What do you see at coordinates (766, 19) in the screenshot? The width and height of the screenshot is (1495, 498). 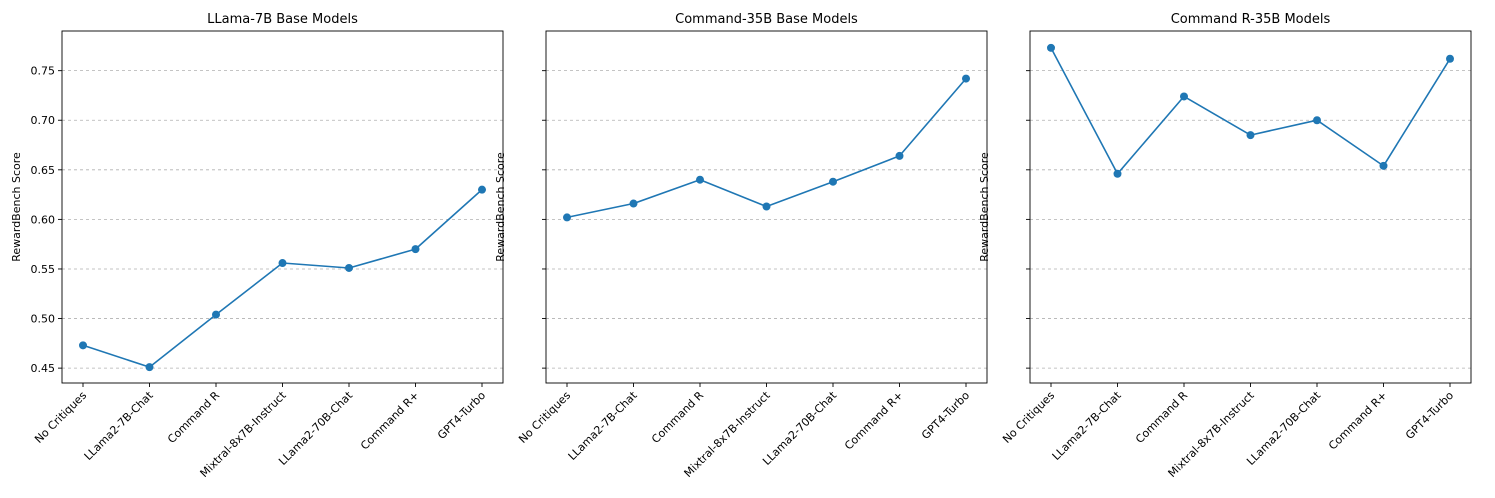 I see `subplot-title: Command-35B Base Models` at bounding box center [766, 19].